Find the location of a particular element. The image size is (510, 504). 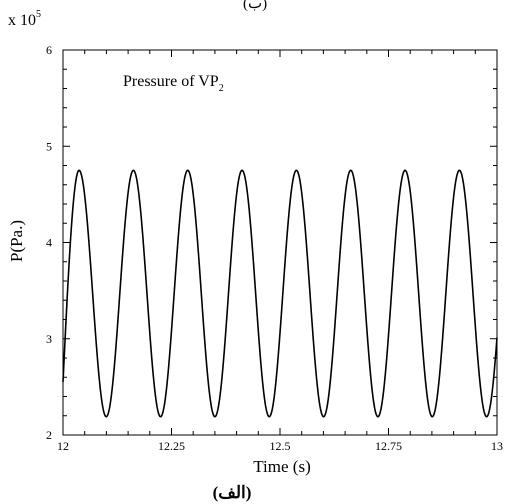

y-scale-label: x 105 is located at coordinates (24, 19).